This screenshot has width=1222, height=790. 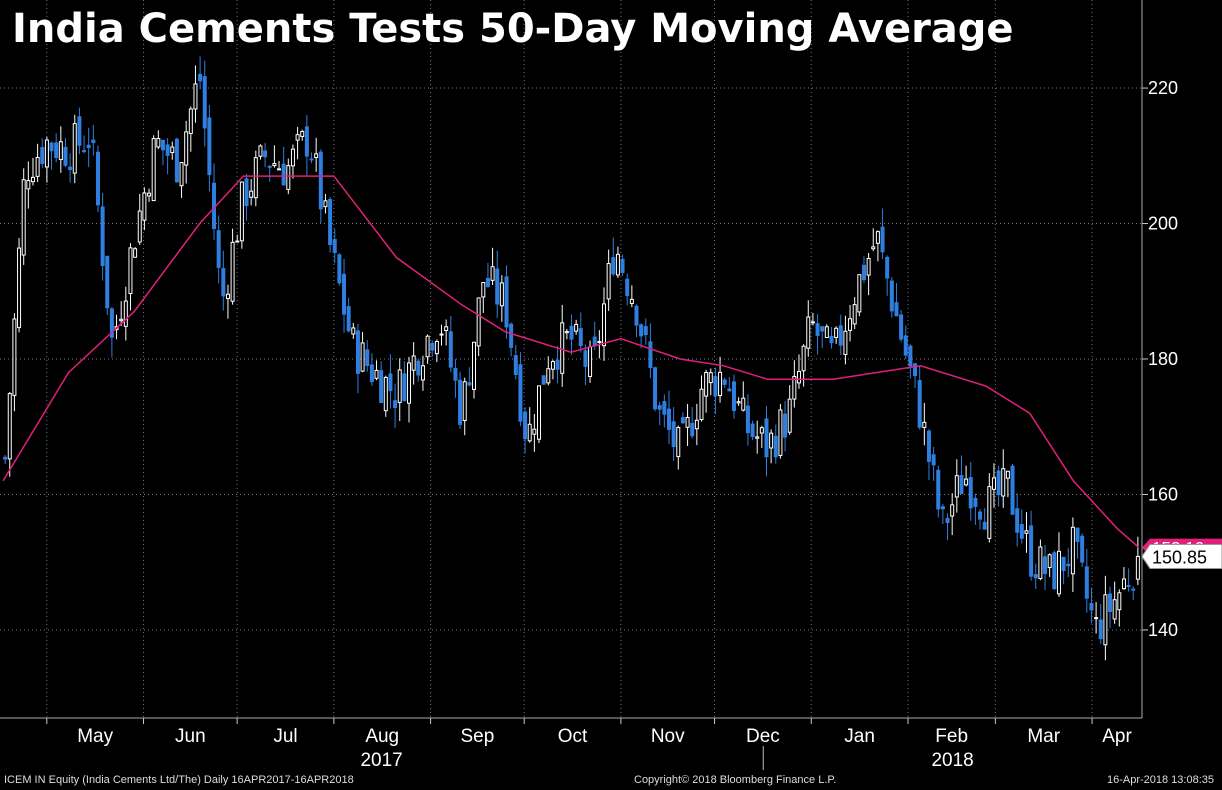 What do you see at coordinates (573, 736) in the screenshot?
I see `x-month-label: Oct` at bounding box center [573, 736].